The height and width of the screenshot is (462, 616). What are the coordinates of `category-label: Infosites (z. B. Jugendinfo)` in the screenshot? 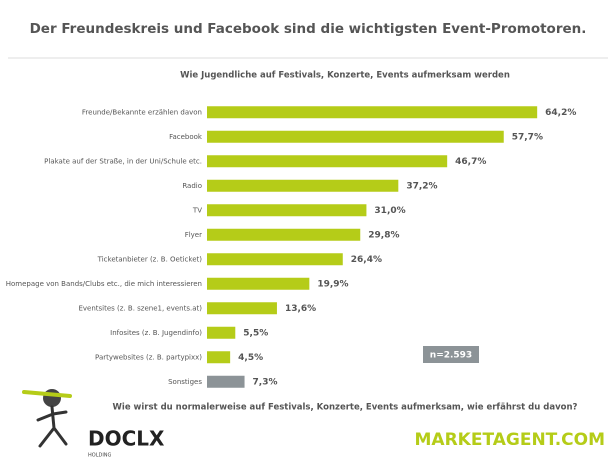 It's located at (156, 333).